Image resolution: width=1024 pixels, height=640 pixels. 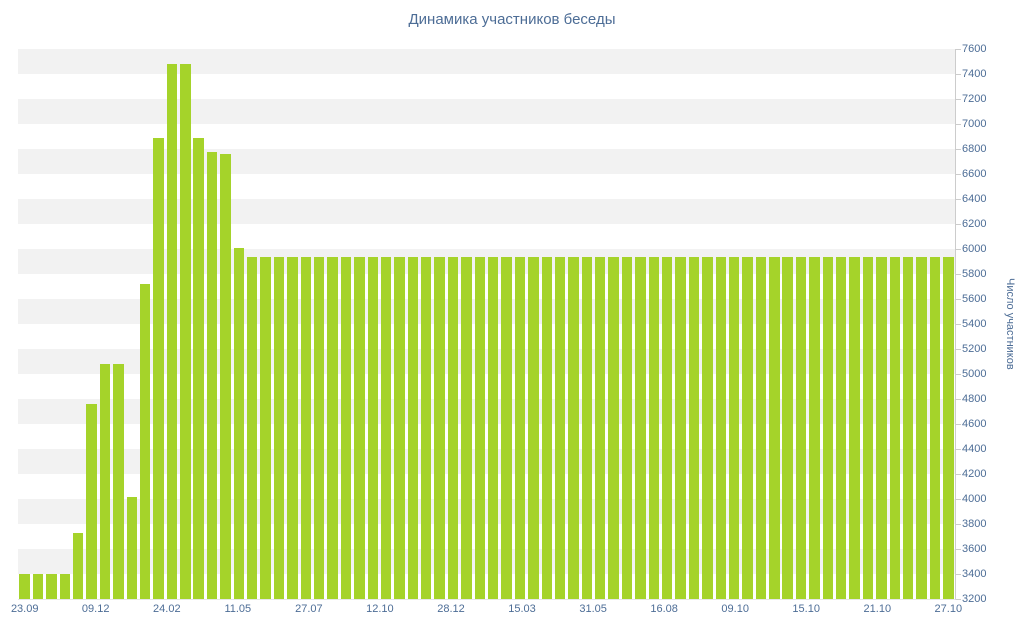 I want to click on y-tick-label: 6400, so click(x=974, y=199).